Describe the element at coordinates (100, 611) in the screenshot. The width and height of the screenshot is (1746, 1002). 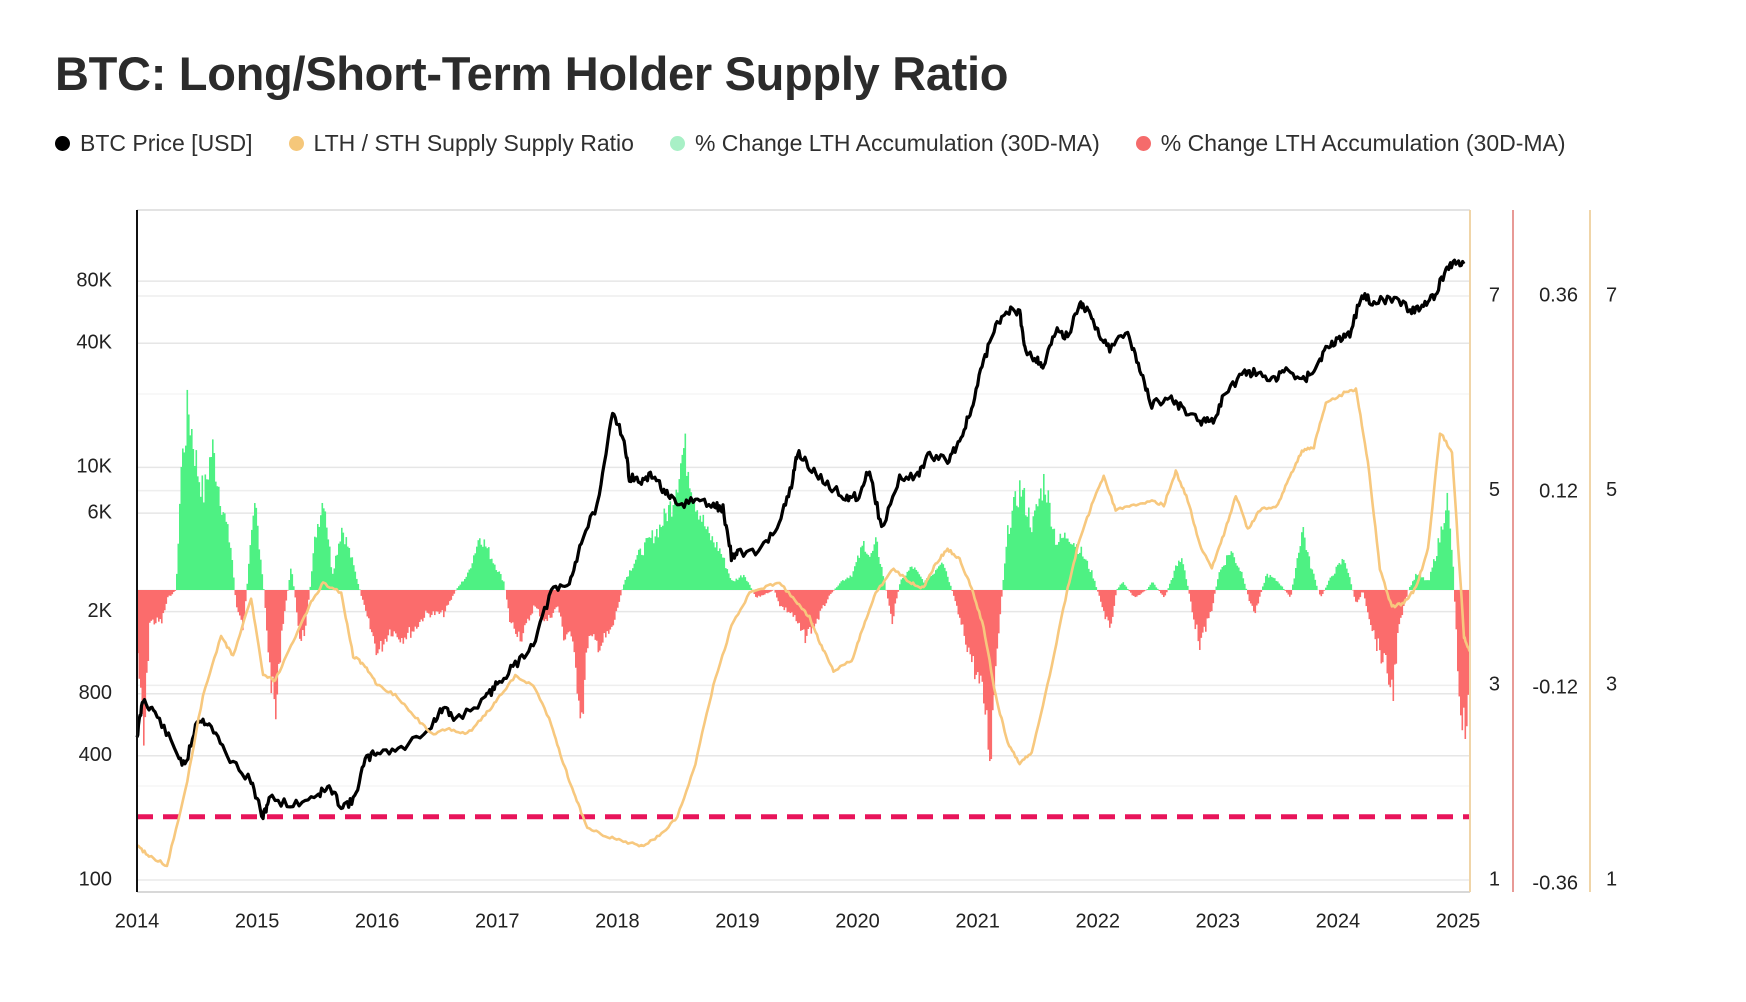
I see `left-tick-label: 2K` at that location.